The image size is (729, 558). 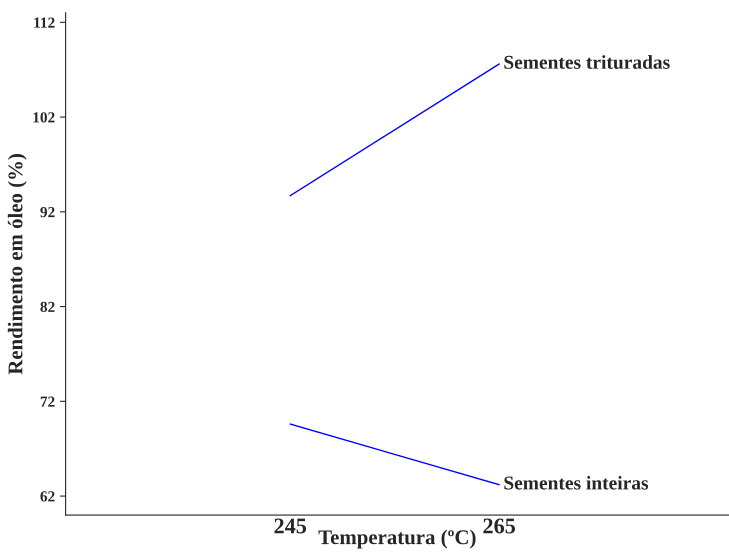 What do you see at coordinates (397, 539) in the screenshot?
I see `x-axis-title: Temperatura (ºC)` at bounding box center [397, 539].